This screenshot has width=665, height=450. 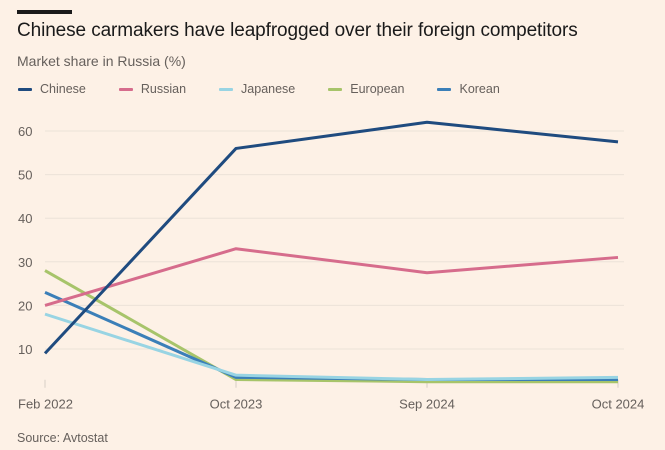 What do you see at coordinates (226, 89) in the screenshot?
I see `legend-swatch-japanese` at bounding box center [226, 89].